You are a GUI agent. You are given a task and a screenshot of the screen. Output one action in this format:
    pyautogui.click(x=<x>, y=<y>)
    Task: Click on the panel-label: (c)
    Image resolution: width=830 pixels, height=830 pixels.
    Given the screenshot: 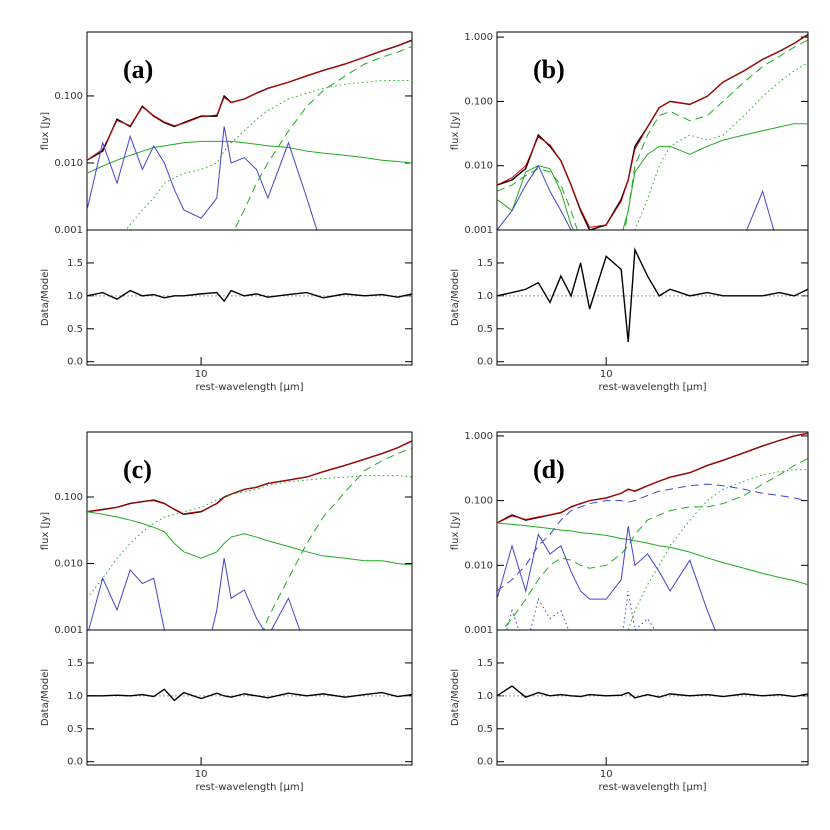 What is the action you would take?
    pyautogui.click(x=137, y=469)
    